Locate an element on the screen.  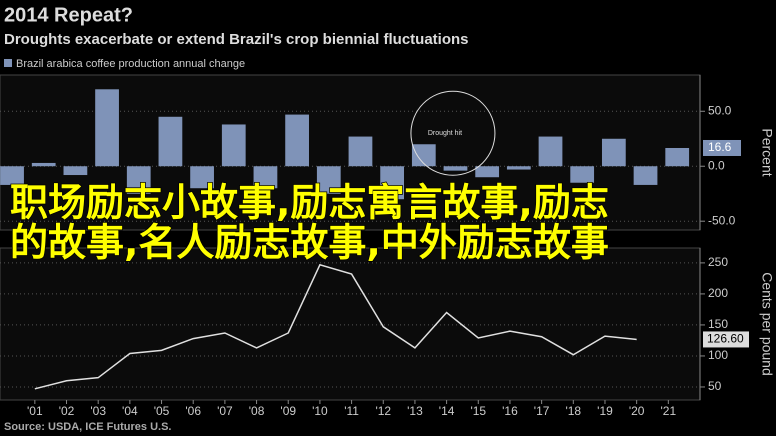
annotation-circle is located at coordinates (453, 133).